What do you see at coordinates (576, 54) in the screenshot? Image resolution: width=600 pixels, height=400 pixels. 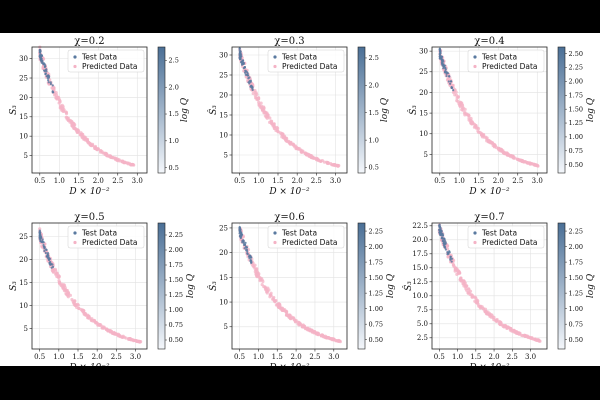 I see `colorbar-tick-label: 2.50` at bounding box center [576, 54].